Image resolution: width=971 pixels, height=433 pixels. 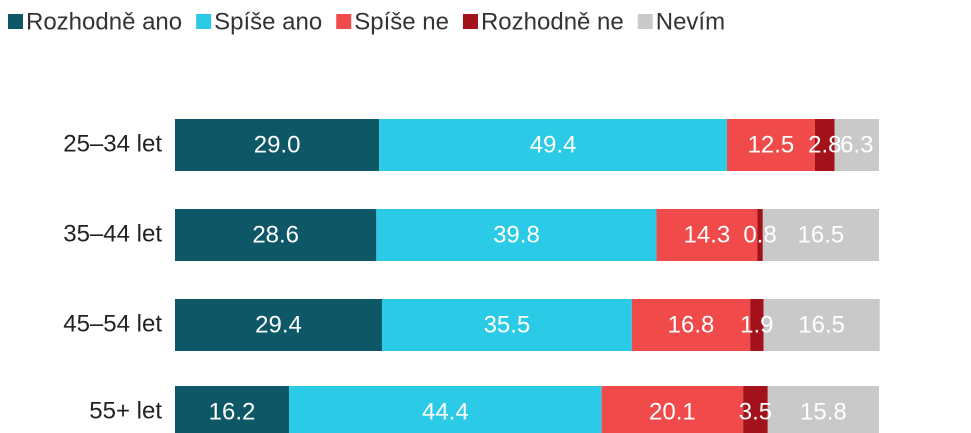 I want to click on value-label: 29.0, so click(x=277, y=144).